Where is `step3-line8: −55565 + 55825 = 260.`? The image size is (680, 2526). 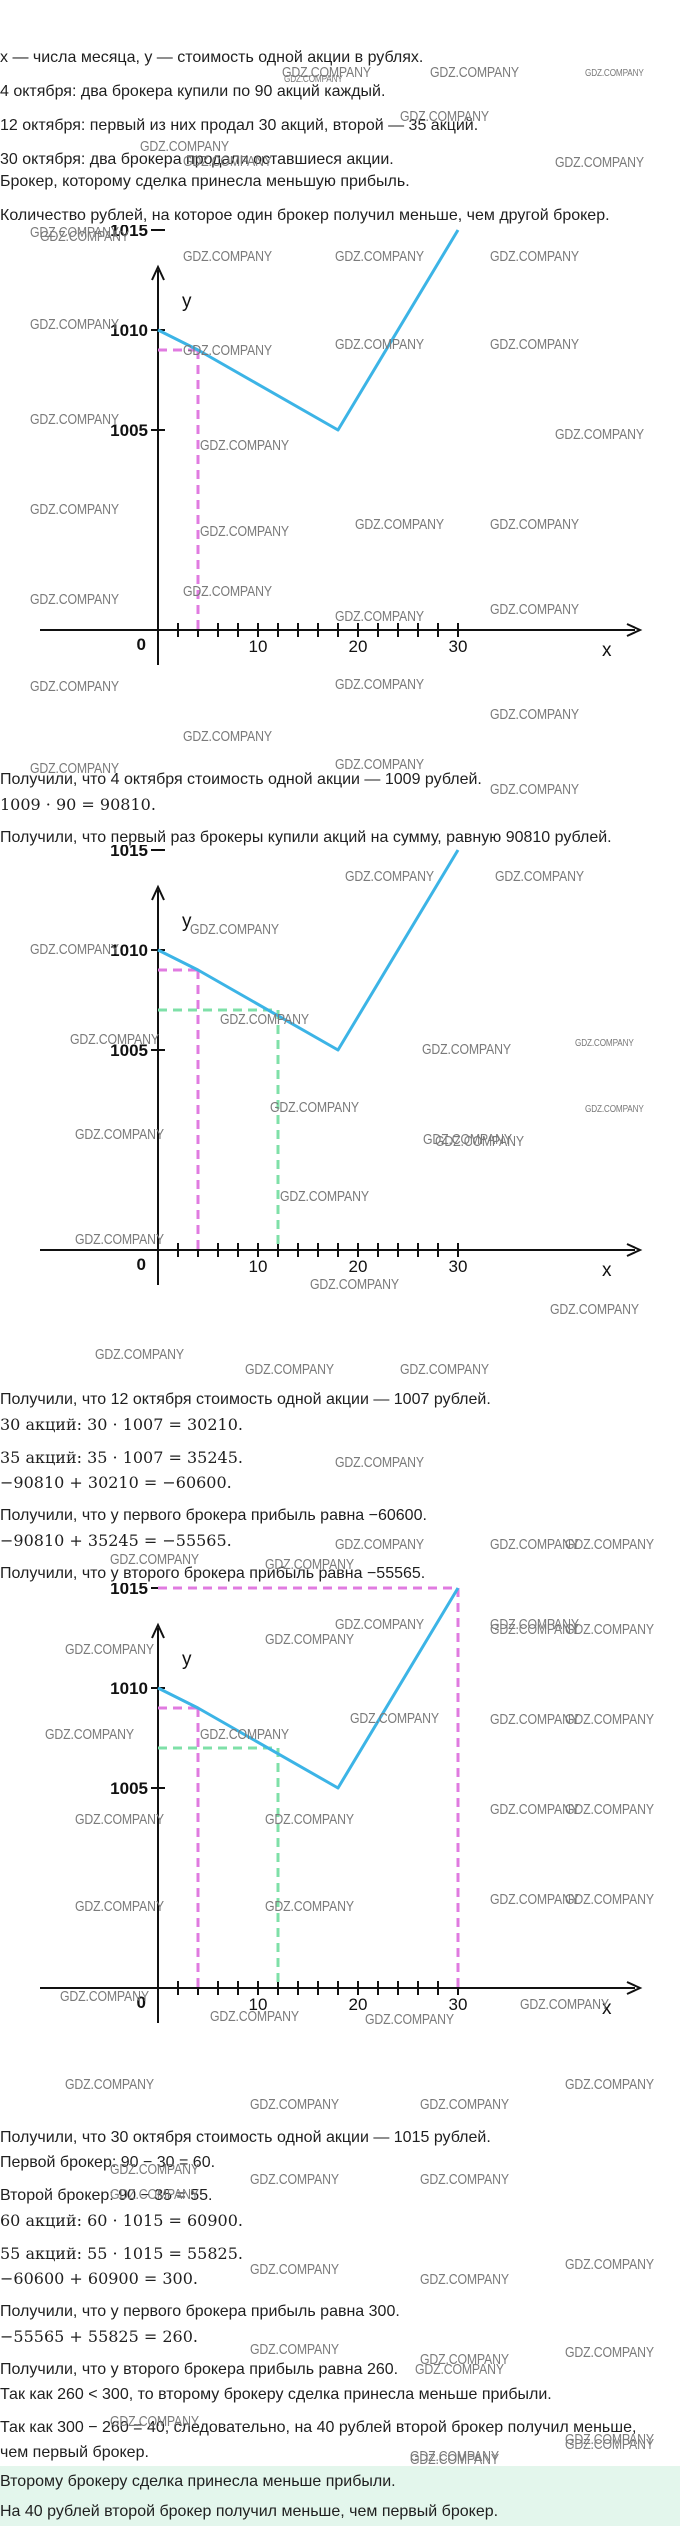 step3-line8: −55565 + 55825 = 260. is located at coordinates (99, 2336).